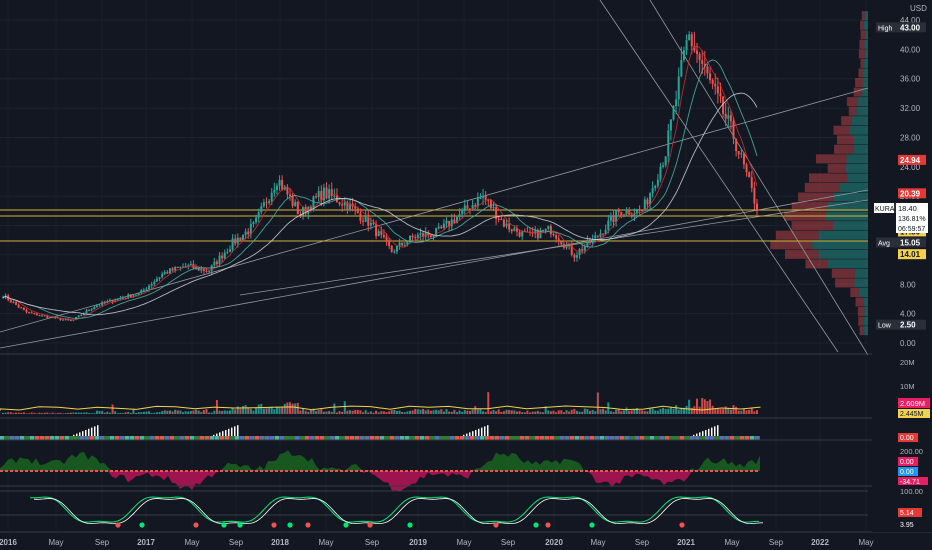 This screenshot has height=550, width=932. I want to click on currency-label: USD, so click(918, 8).